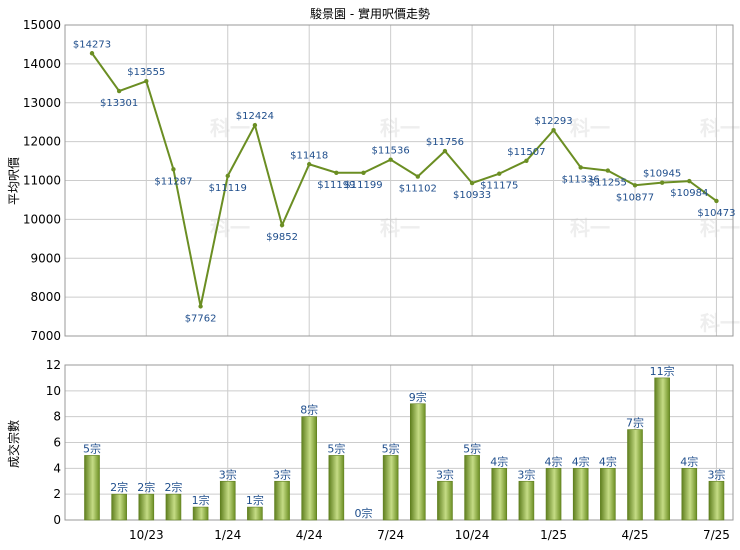 The width and height of the screenshot is (740, 550). I want to click on price-y-tick-label: 8000, so click(45, 297).